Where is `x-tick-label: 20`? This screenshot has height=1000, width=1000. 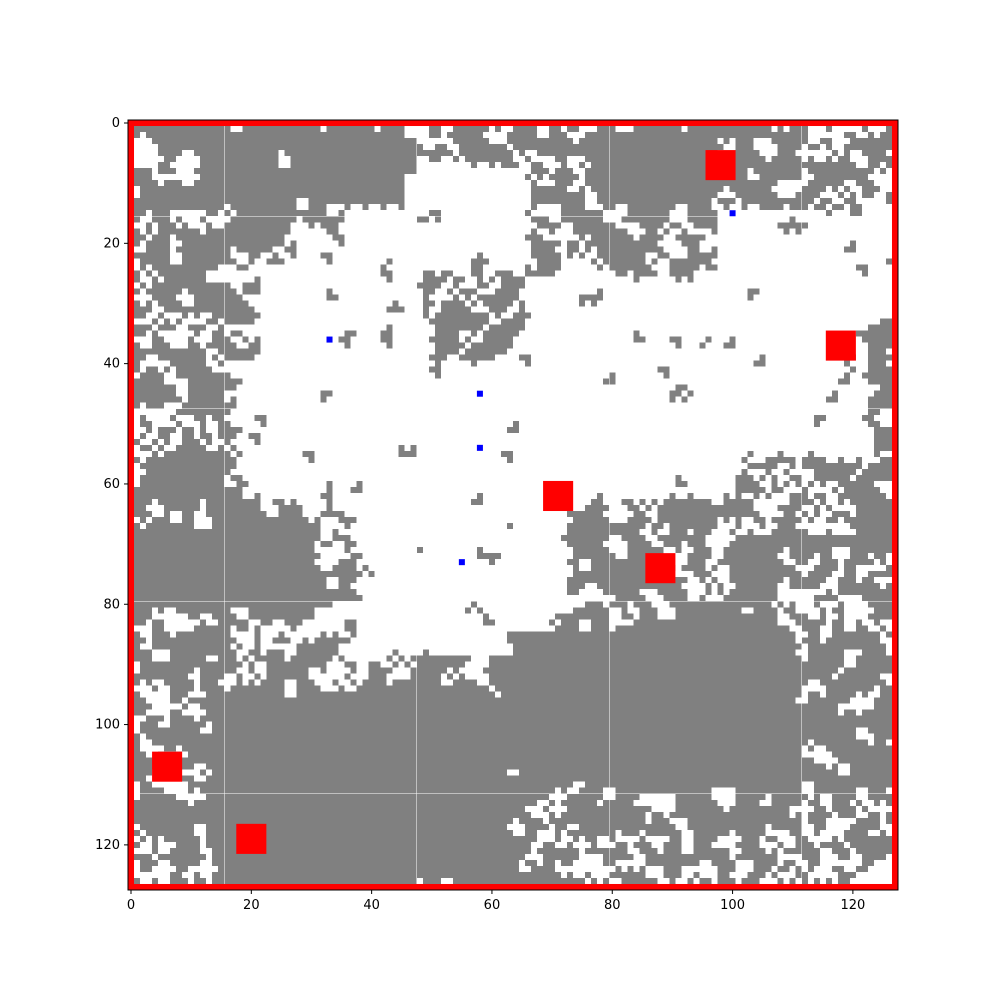 x-tick-label: 20 is located at coordinates (251, 905).